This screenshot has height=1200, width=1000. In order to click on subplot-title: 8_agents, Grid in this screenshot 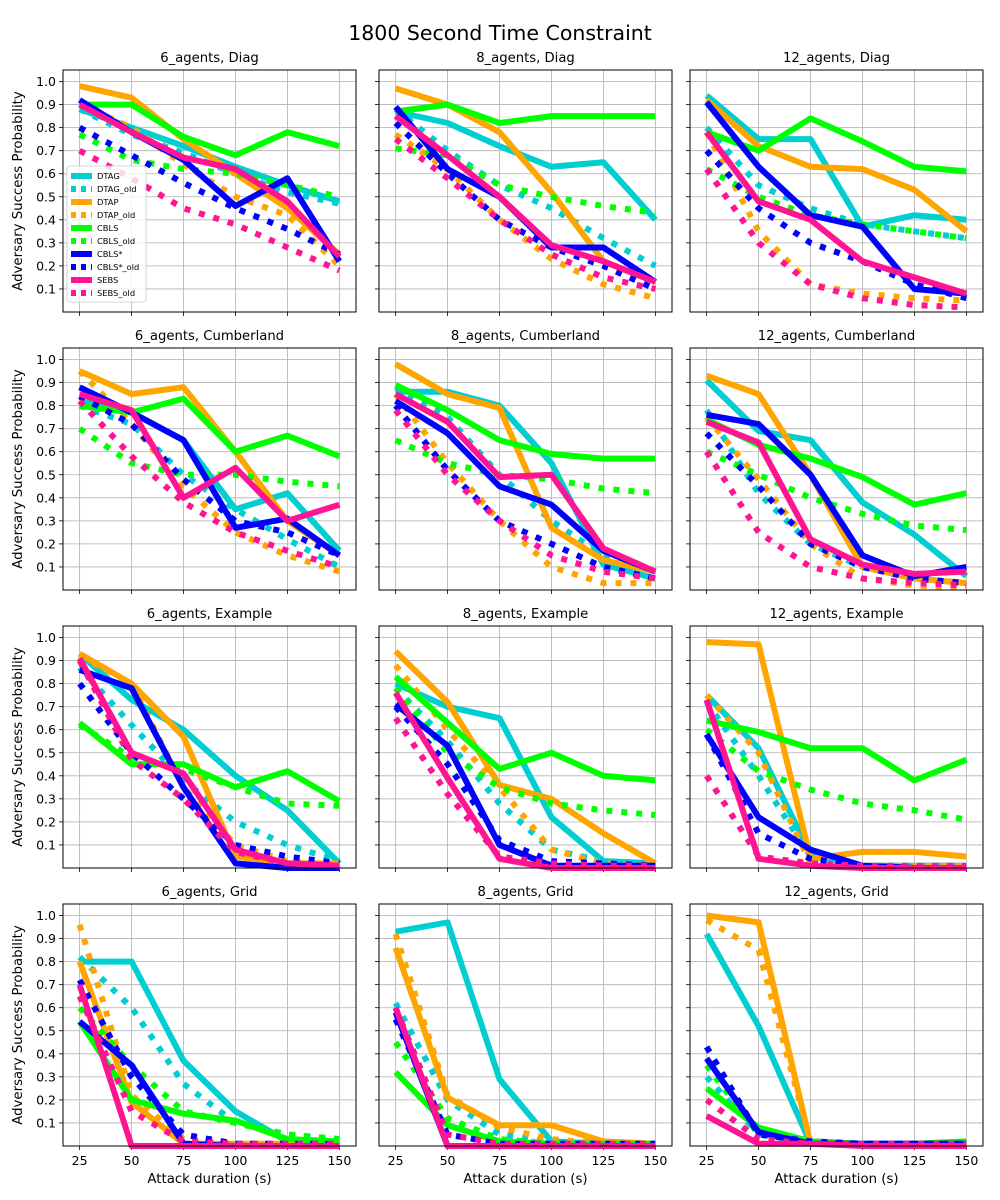, I will do `click(525, 892)`.